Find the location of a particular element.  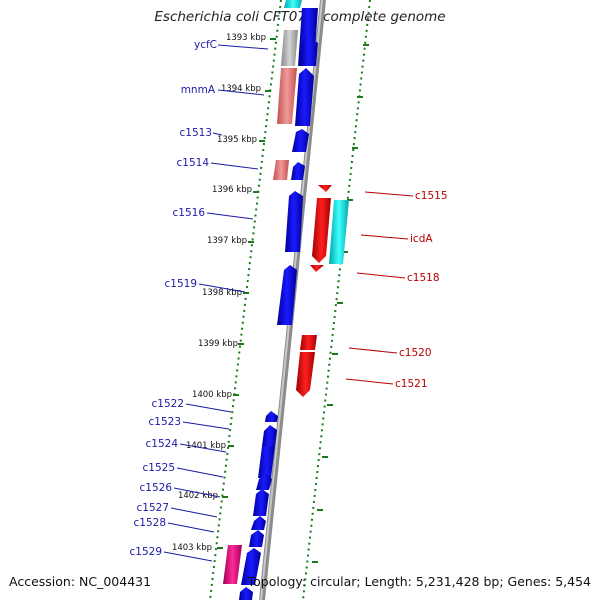

gene-label: icdA is located at coordinates (421, 239).